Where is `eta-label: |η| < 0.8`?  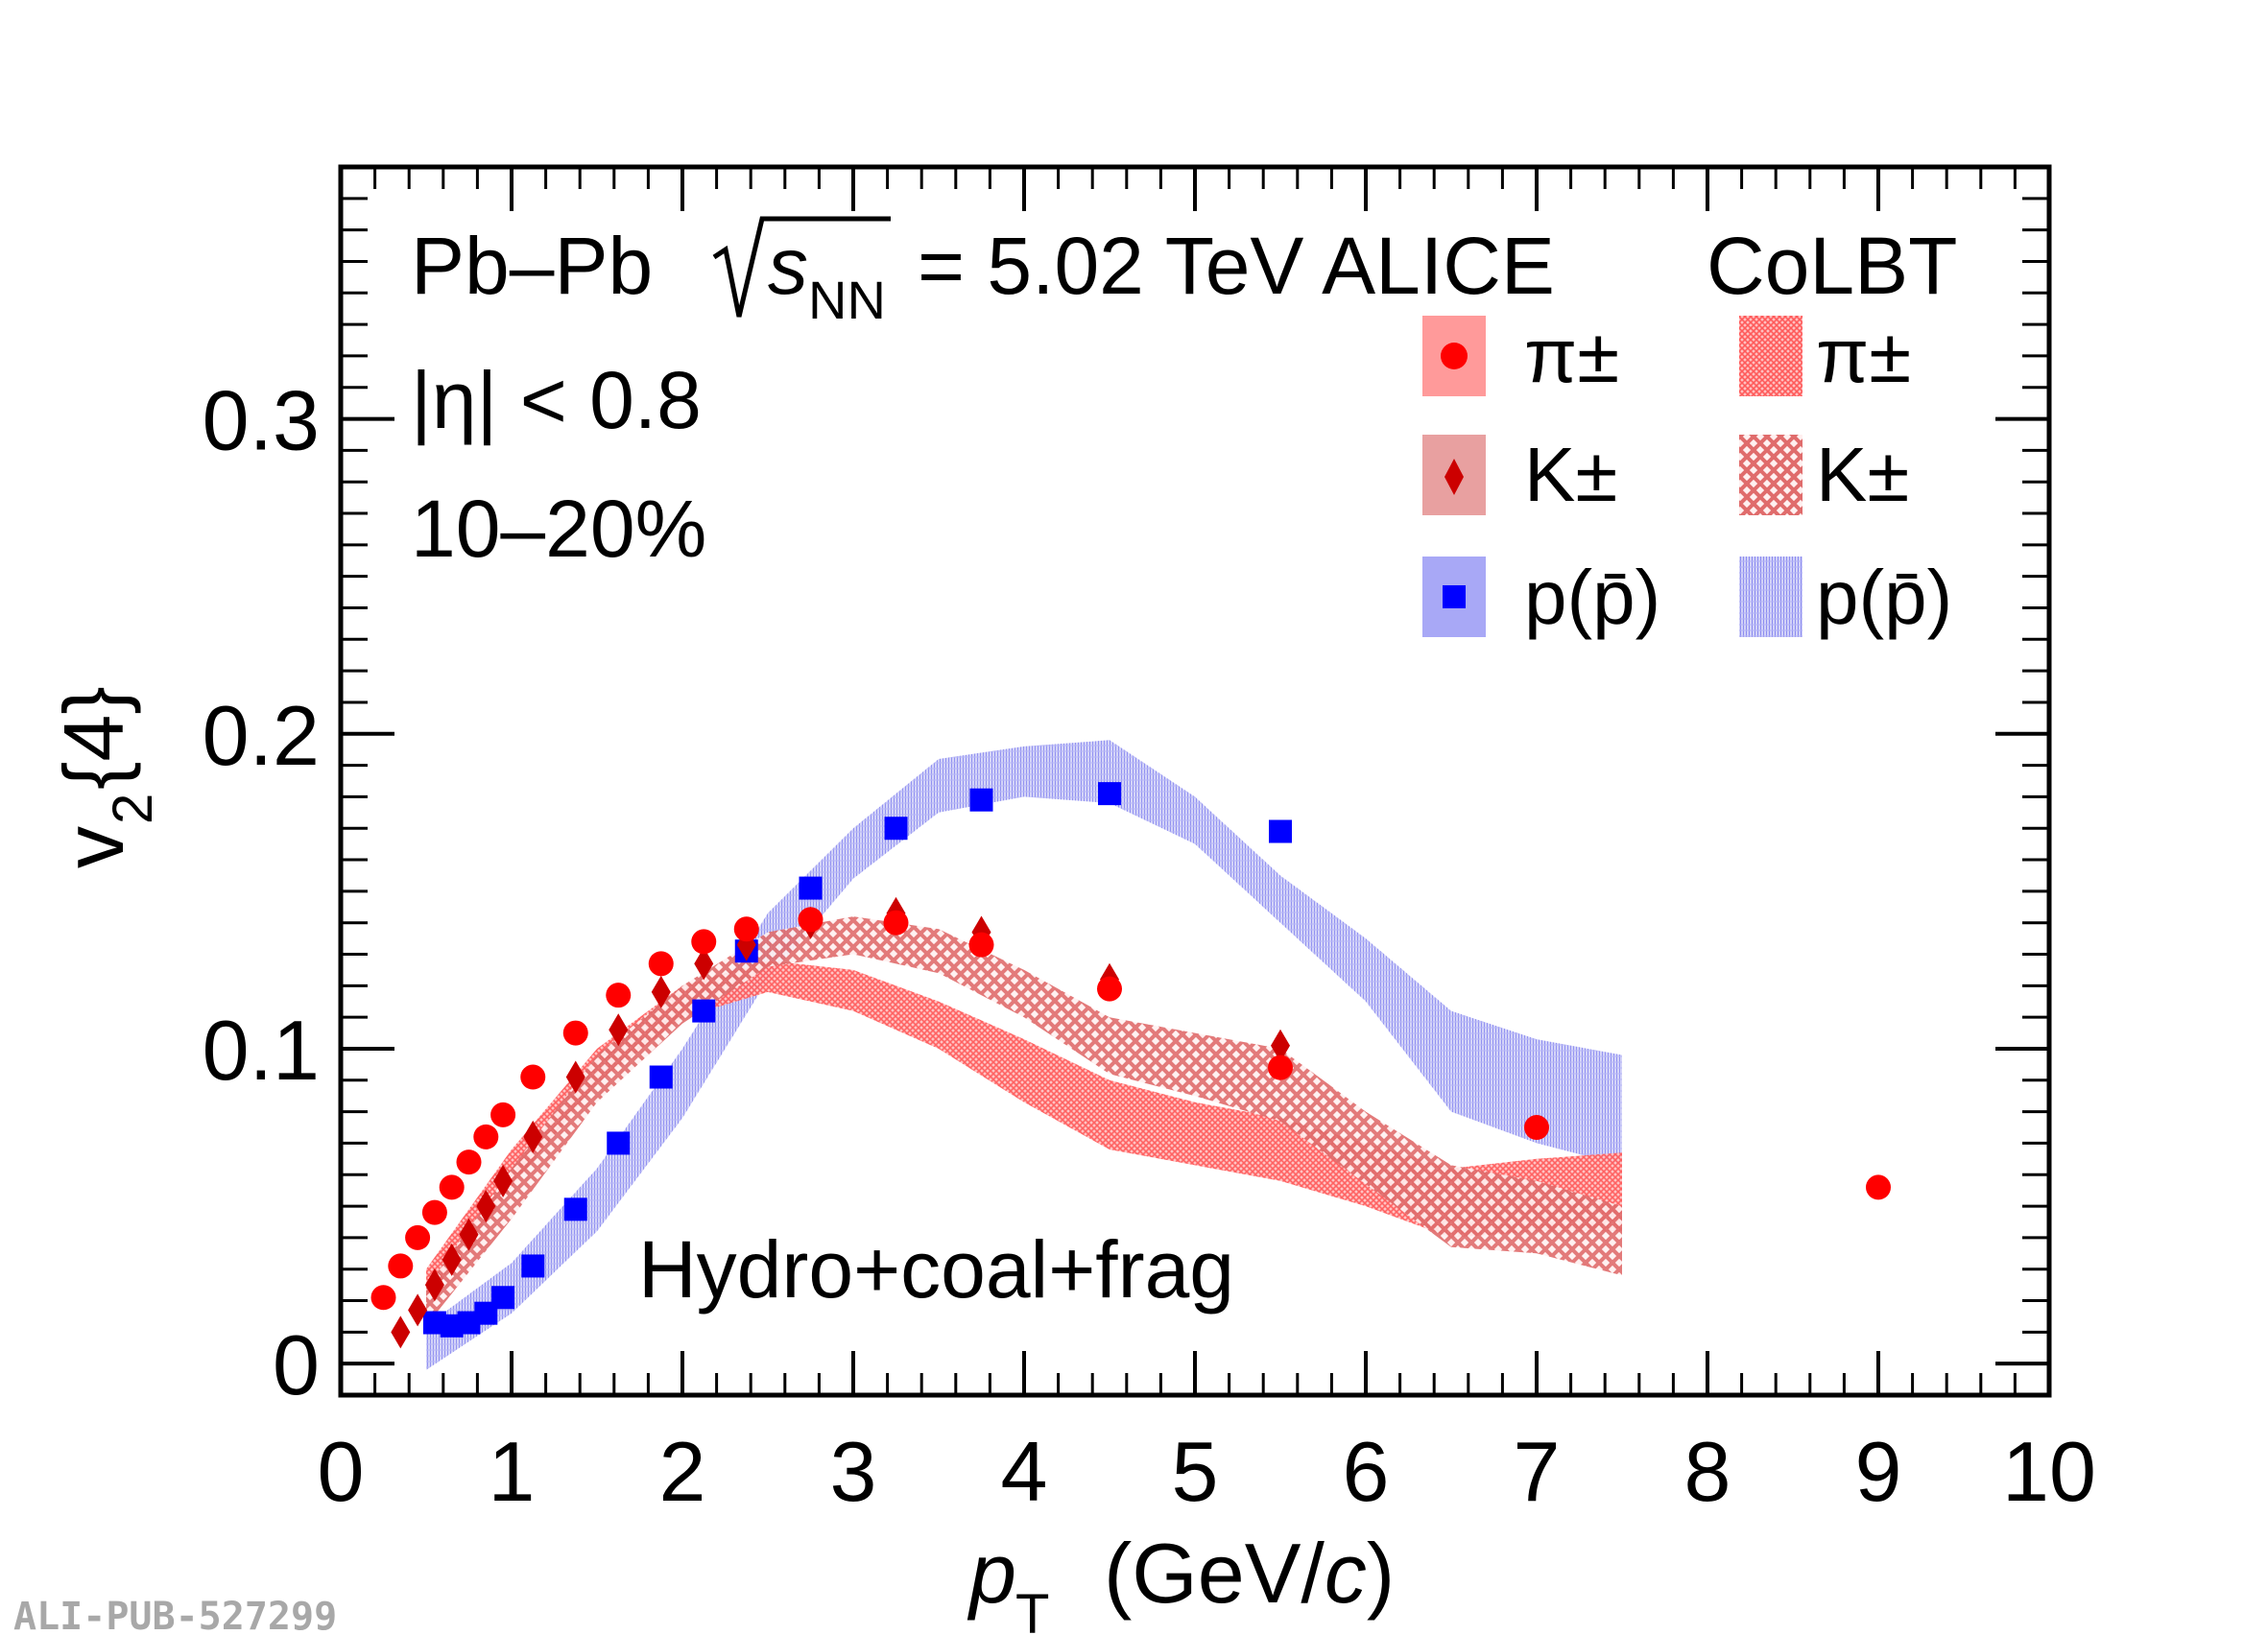
eta-label: |η| < 0.8 is located at coordinates (556, 400).